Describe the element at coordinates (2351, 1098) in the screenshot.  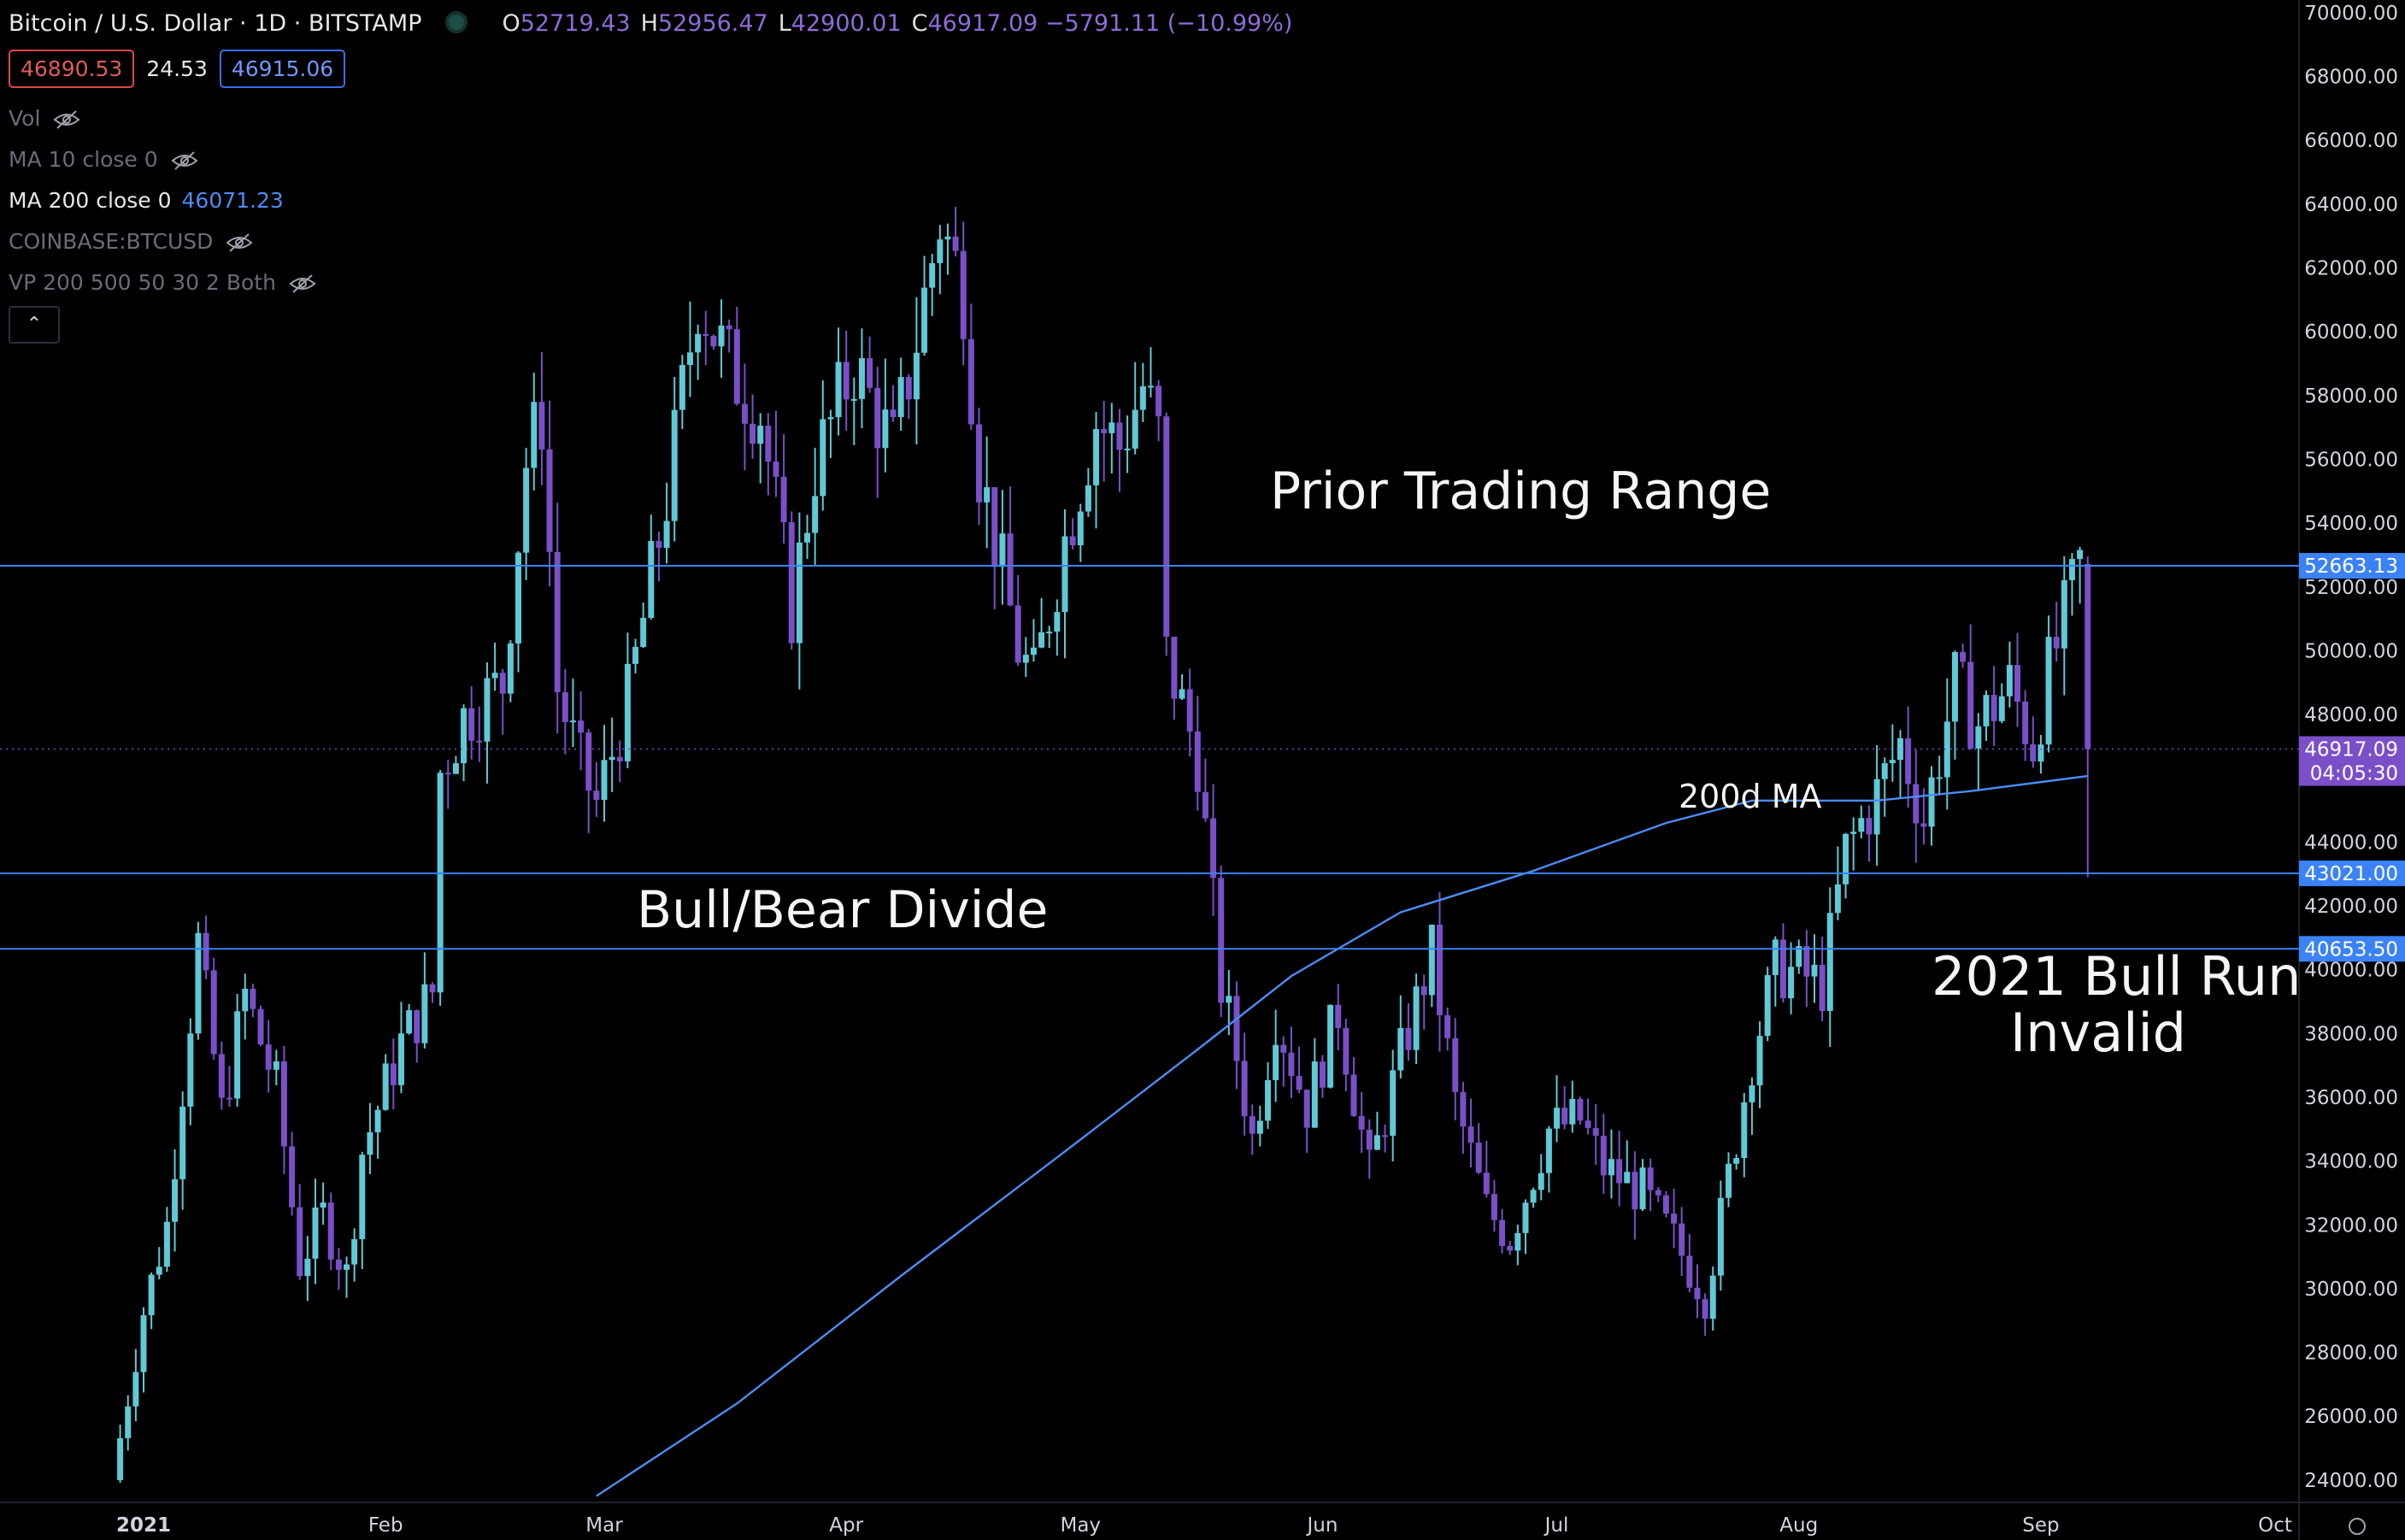
I see `y-tick-label: 36000.00` at that location.